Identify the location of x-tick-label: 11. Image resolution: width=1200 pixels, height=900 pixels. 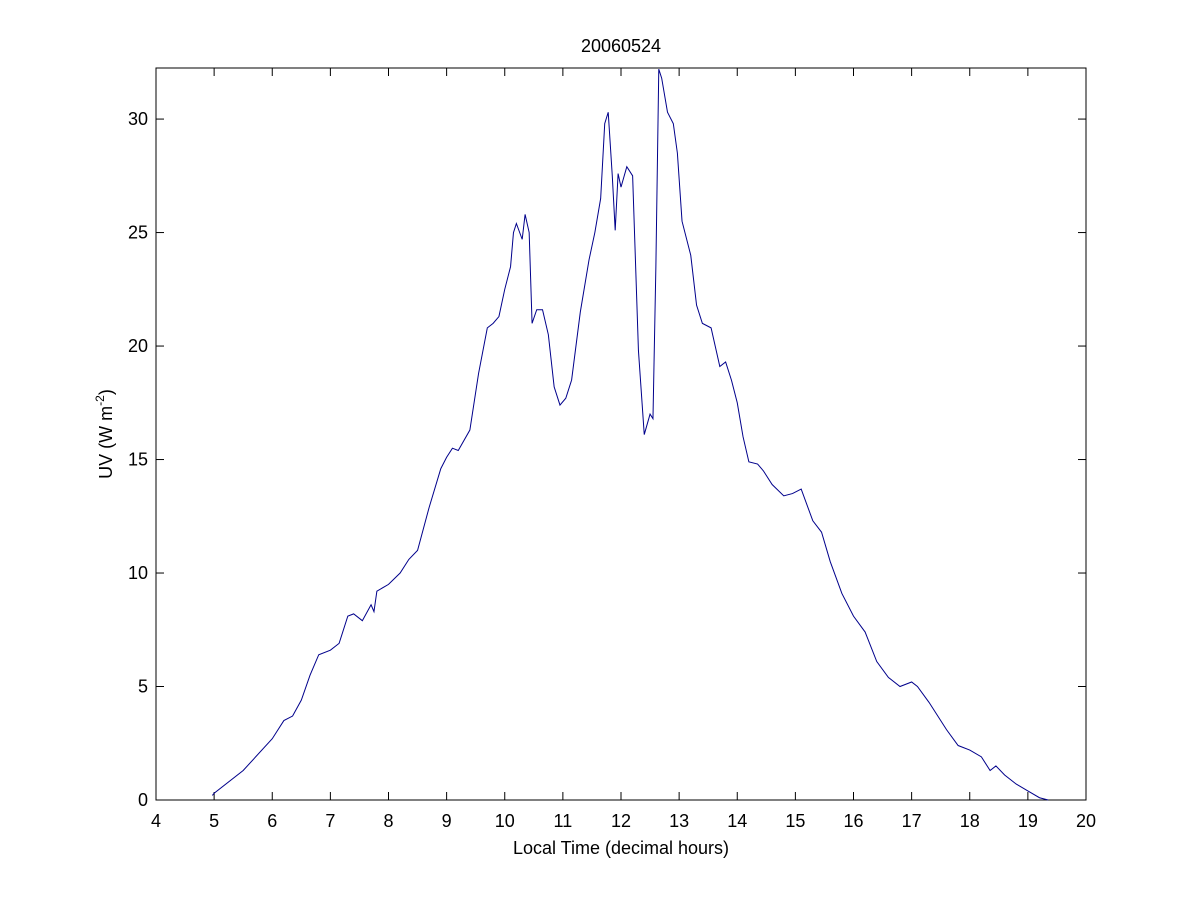
(563, 821).